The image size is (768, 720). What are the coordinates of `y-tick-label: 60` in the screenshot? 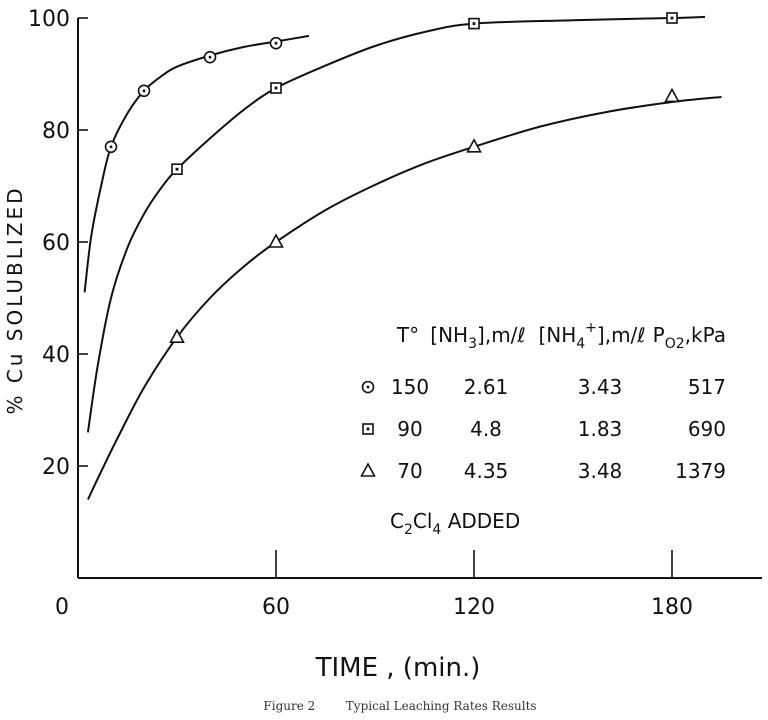 It's located at (56, 243).